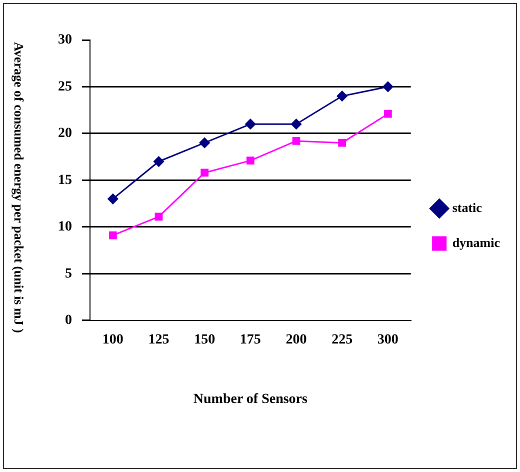  I want to click on x-tick-label: 225, so click(342, 340).